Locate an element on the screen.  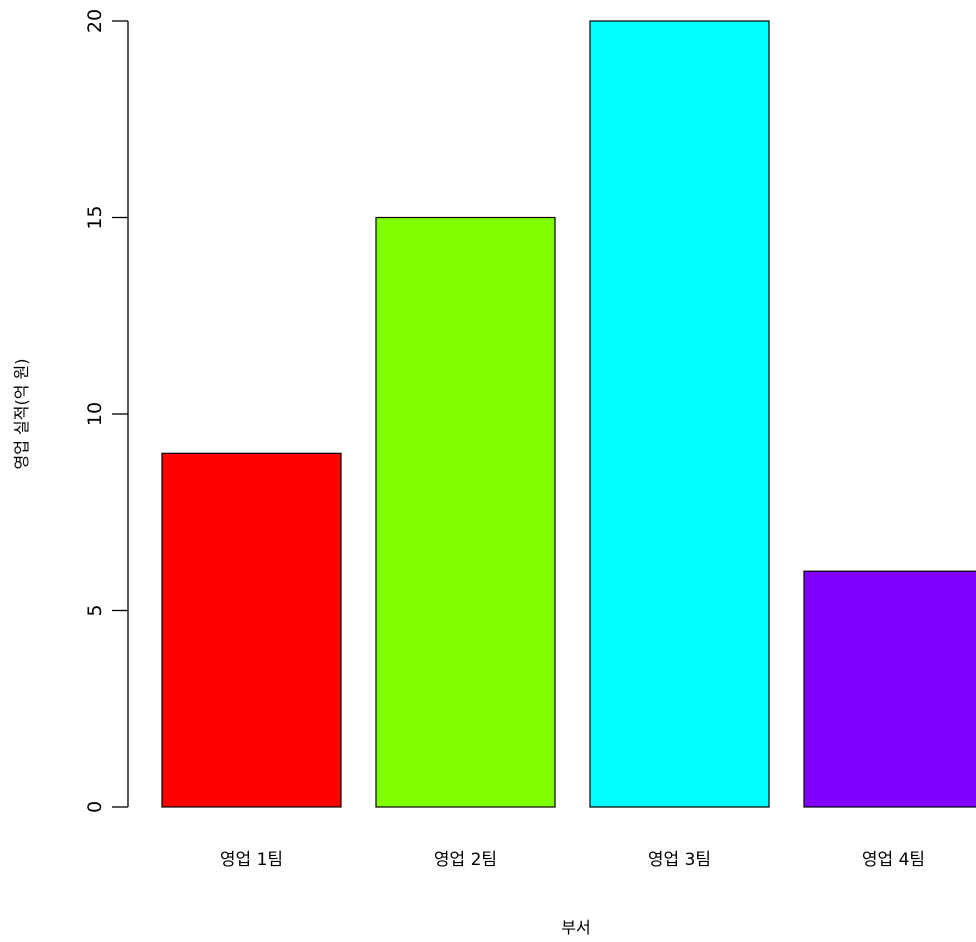
x-axis-label: 부서 is located at coordinates (575, 927).